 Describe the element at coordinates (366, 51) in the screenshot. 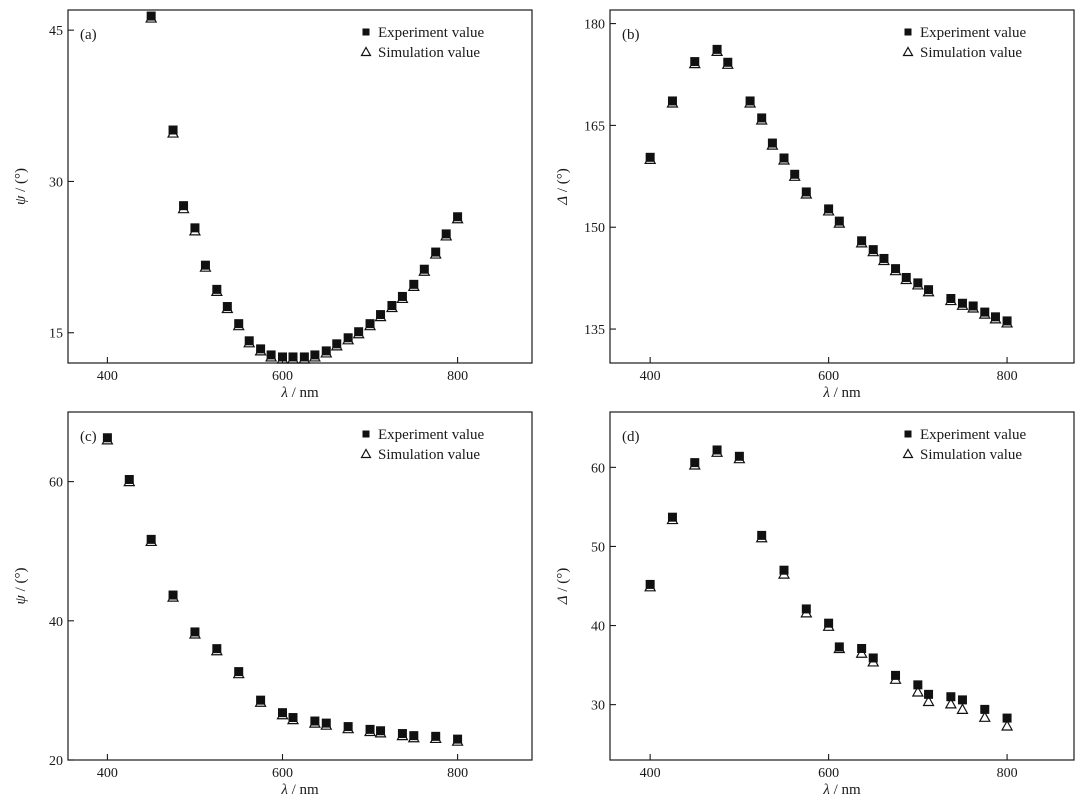

I see `chart-a-legend-marker-simulation` at that location.